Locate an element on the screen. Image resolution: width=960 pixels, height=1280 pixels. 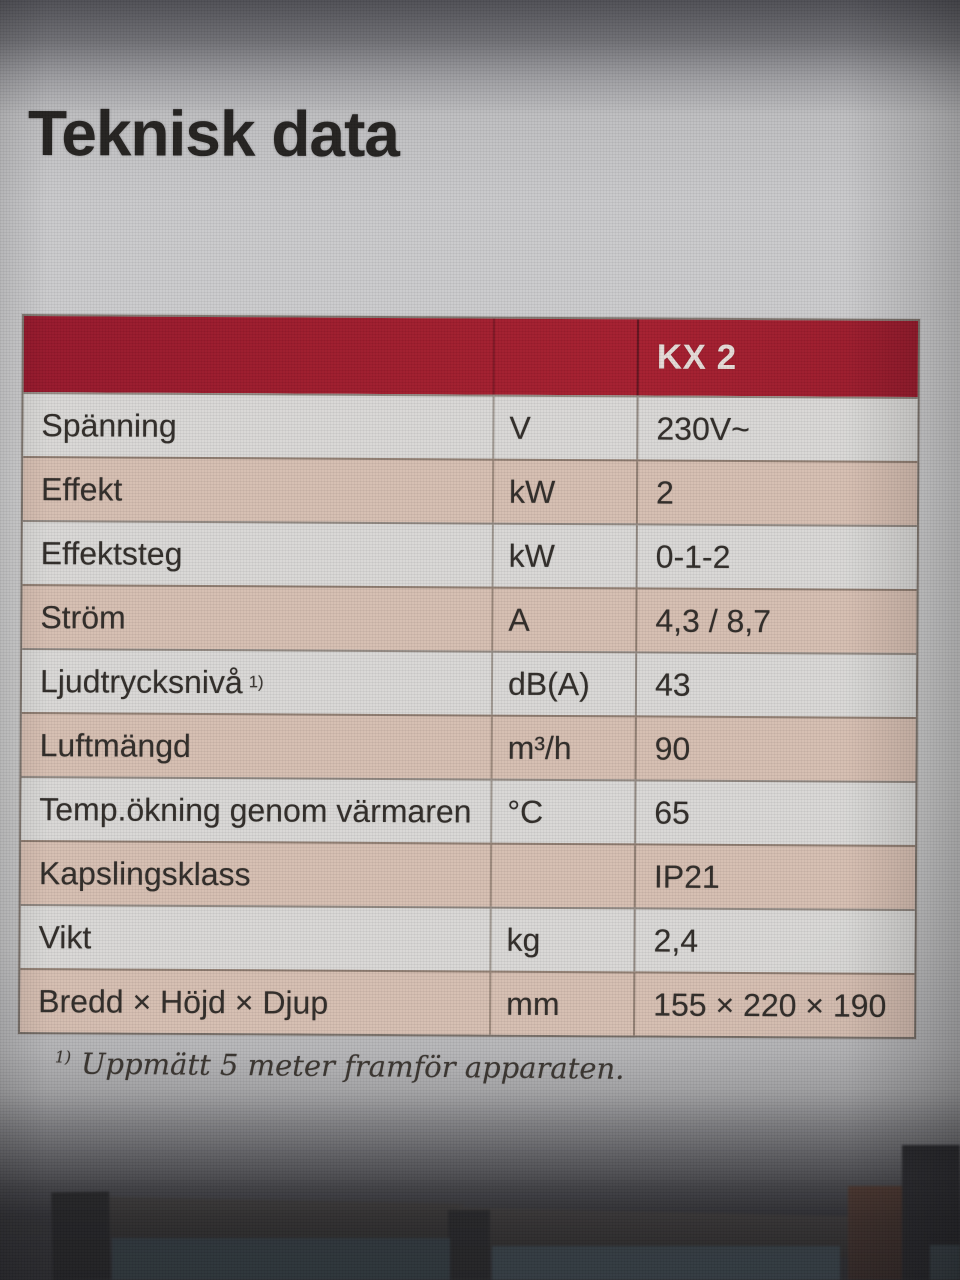
footnote: 1) Uppmätt 5 meter framför apparaten. is located at coordinates (339, 1066).